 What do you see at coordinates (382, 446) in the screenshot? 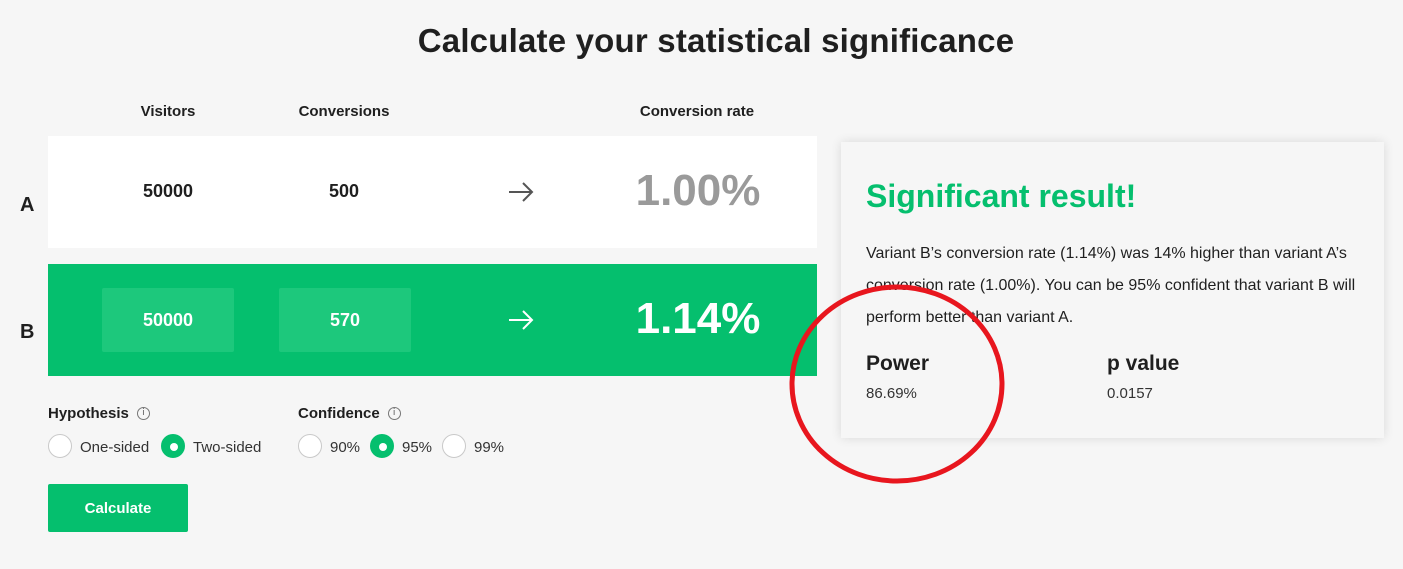
I see `confidence-95-radio` at bounding box center [382, 446].